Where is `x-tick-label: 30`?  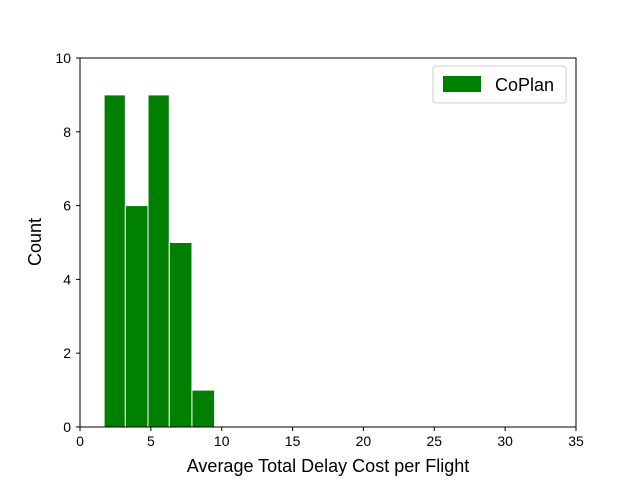
x-tick-label: 30 is located at coordinates (505, 441).